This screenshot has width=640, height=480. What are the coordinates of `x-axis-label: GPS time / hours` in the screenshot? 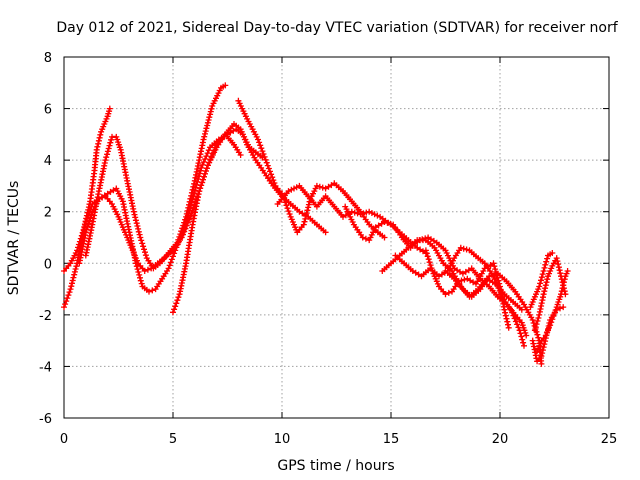 It's located at (335, 466).